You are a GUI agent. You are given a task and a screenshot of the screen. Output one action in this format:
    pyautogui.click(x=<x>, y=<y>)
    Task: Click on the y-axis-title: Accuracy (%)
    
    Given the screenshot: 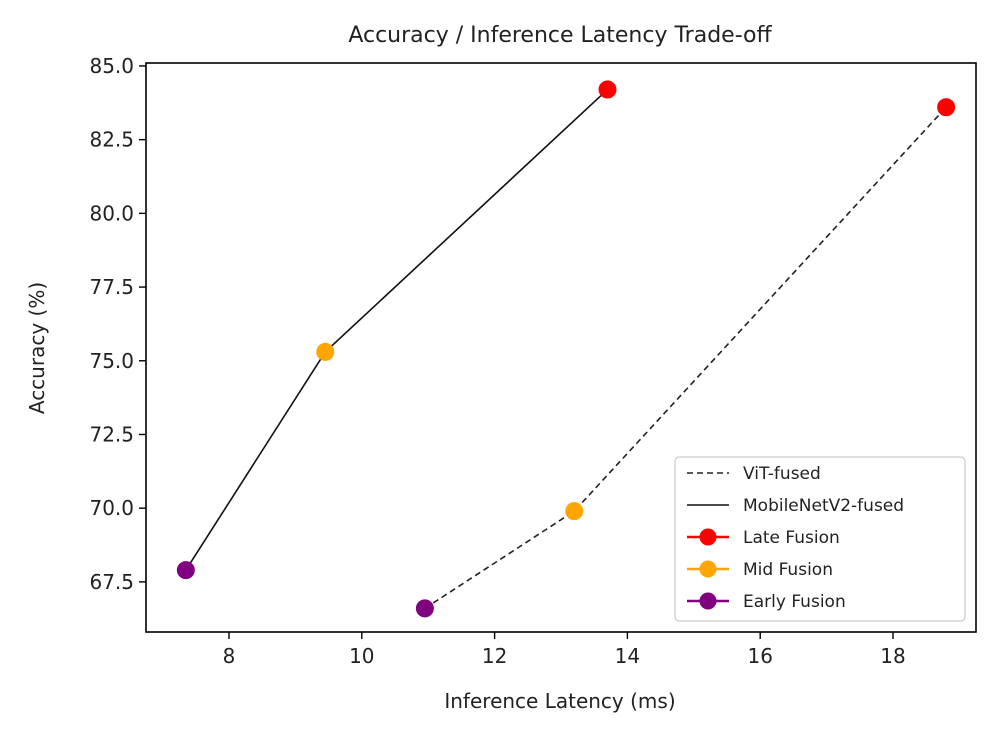 What is the action you would take?
    pyautogui.click(x=37, y=348)
    